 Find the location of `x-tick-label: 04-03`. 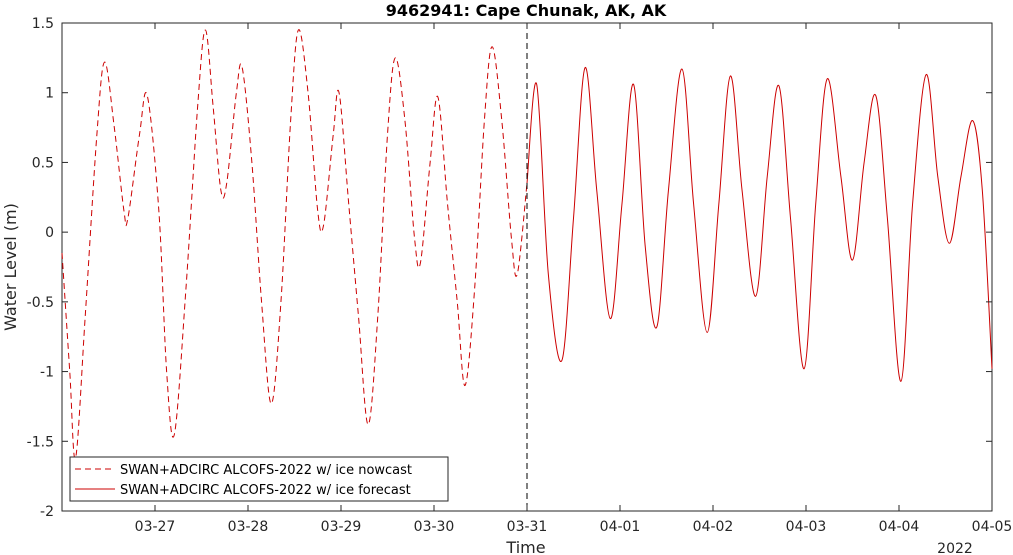

x-tick-label: 04-03 is located at coordinates (806, 527).